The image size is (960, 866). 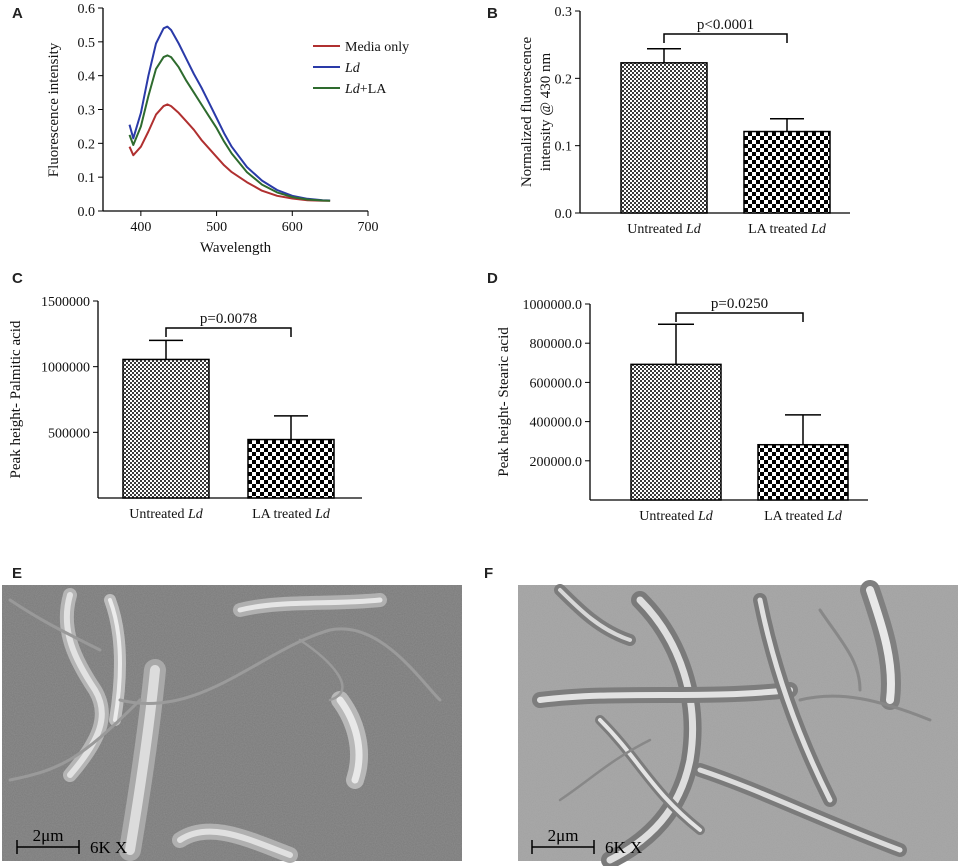 I want to click on y-axis-title: Peak height- Stearic acid, so click(x=504, y=402).